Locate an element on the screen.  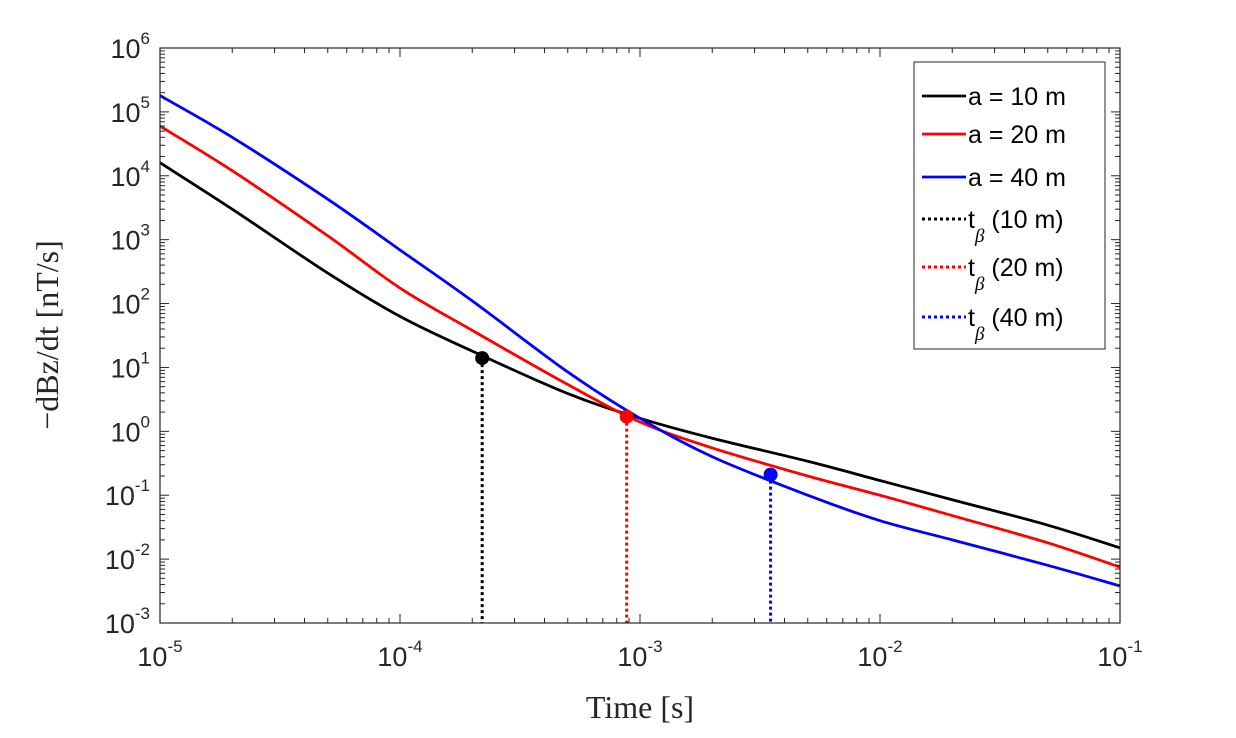
legend-label-3: a = 40 m is located at coordinates (1017, 178).